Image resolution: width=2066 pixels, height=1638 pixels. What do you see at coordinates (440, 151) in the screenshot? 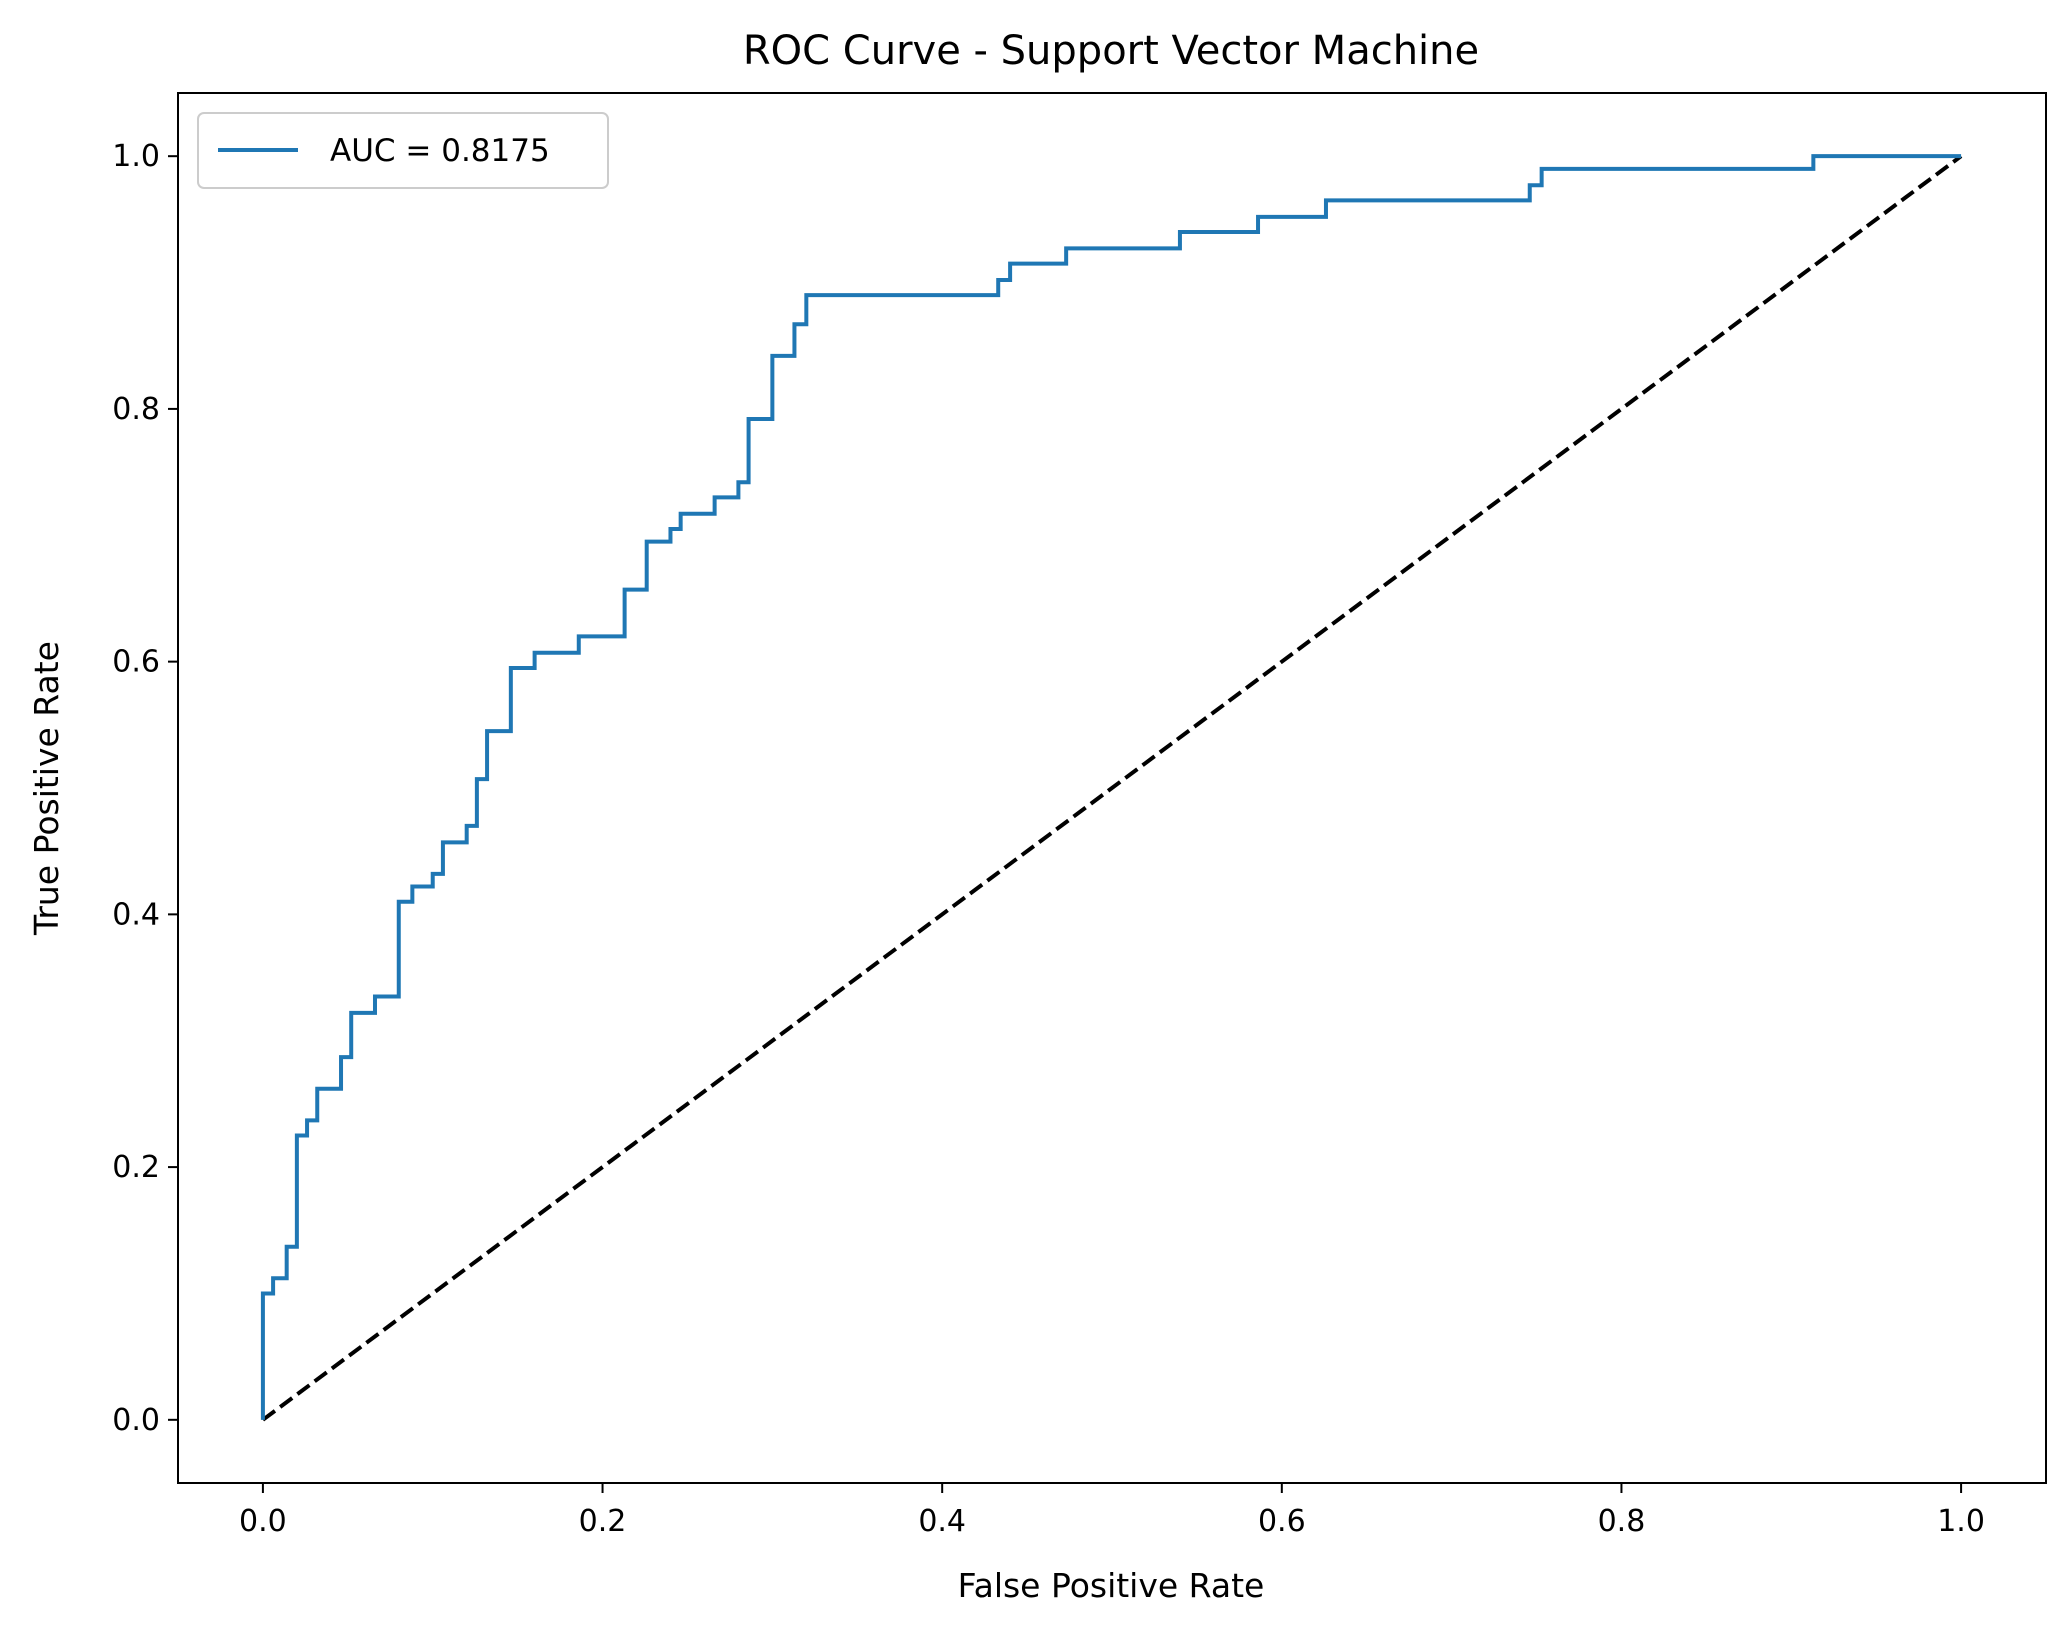
I see `legend-entry: AUC = 0.8175` at bounding box center [440, 151].